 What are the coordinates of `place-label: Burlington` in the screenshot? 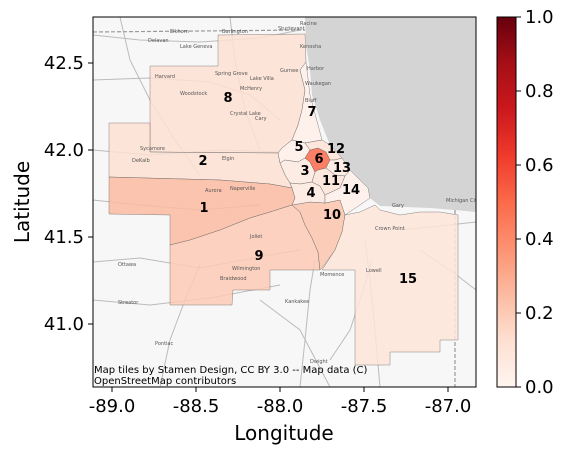 It's located at (235, 32).